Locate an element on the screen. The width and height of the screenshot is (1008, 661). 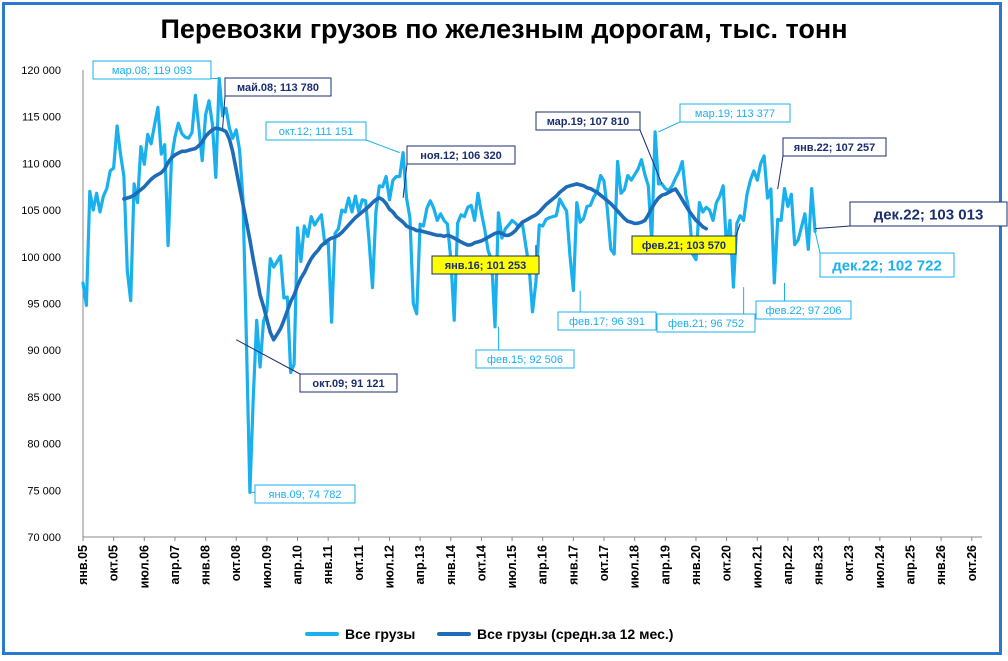
x-tick-label: янв.23 is located at coordinates (819, 565).